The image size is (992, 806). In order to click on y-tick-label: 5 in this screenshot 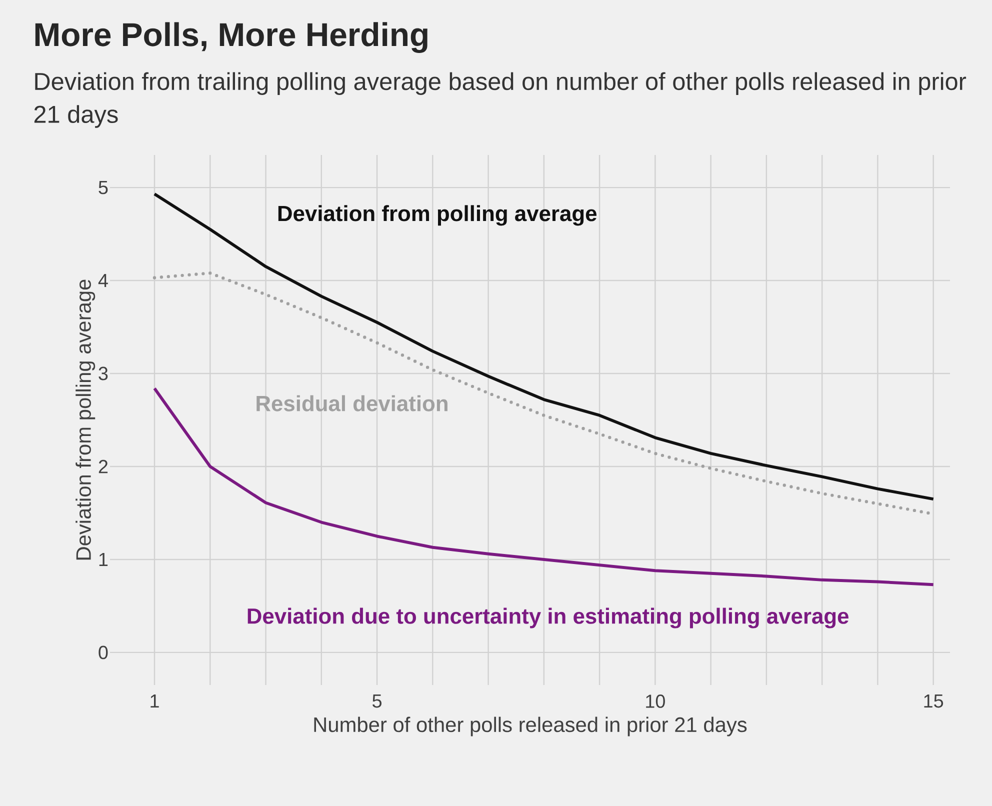, I will do `click(103, 187)`.